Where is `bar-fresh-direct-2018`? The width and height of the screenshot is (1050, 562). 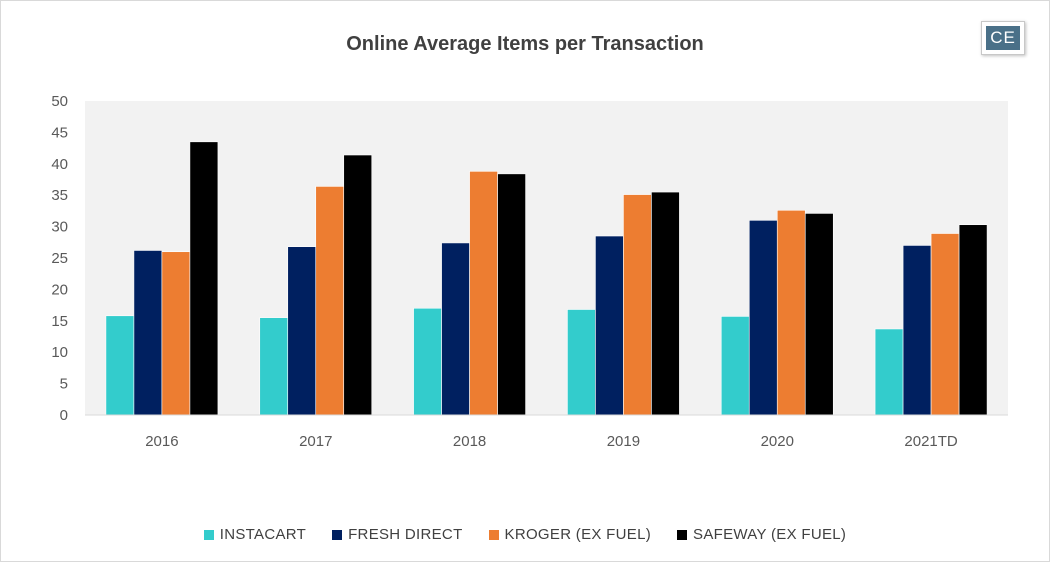 bar-fresh-direct-2018 is located at coordinates (455, 329).